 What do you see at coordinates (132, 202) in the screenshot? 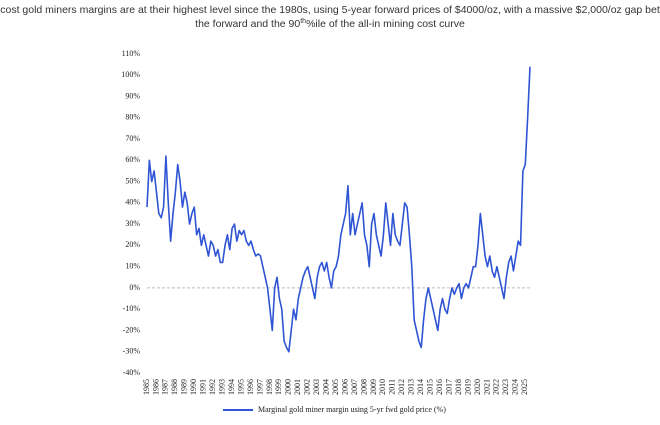
I see `y-tick-label: 40%` at bounding box center [132, 202].